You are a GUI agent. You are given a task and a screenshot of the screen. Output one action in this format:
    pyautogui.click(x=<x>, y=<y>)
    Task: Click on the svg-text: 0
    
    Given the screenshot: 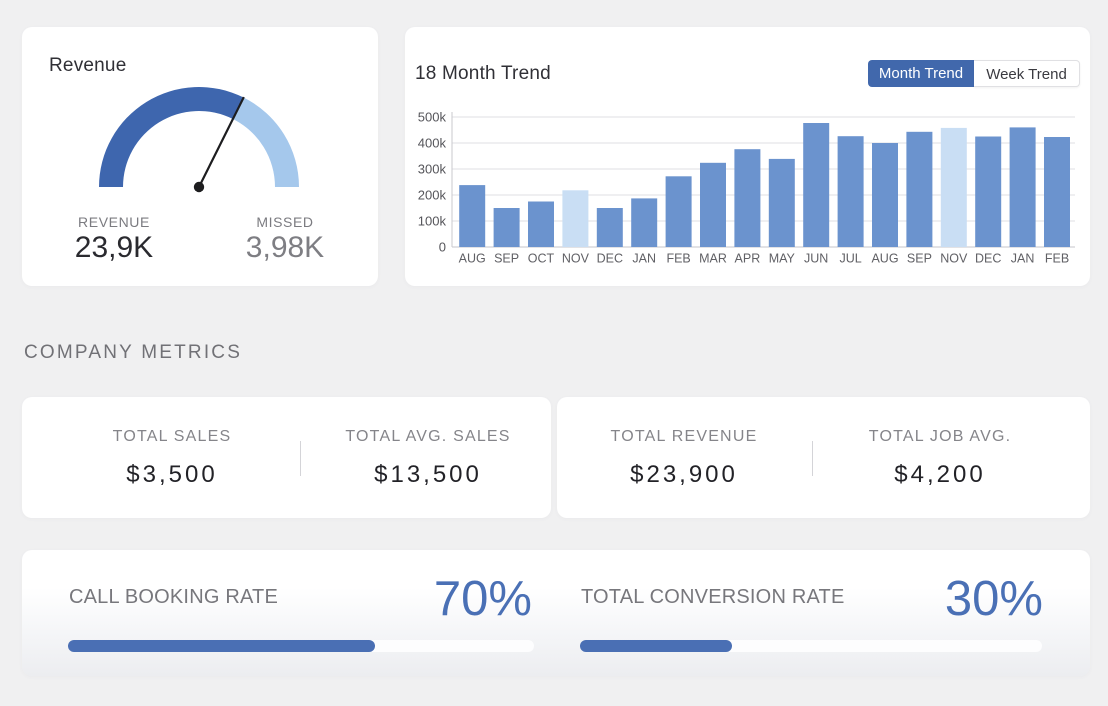 What is the action you would take?
    pyautogui.click(x=442, y=247)
    